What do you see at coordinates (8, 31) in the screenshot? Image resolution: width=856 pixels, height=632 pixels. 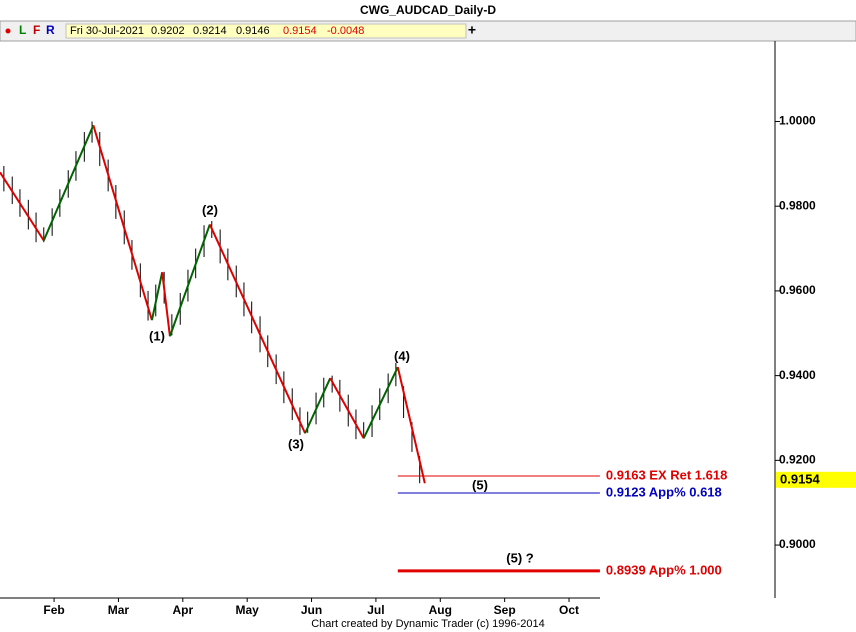 I see `status-dot` at bounding box center [8, 31].